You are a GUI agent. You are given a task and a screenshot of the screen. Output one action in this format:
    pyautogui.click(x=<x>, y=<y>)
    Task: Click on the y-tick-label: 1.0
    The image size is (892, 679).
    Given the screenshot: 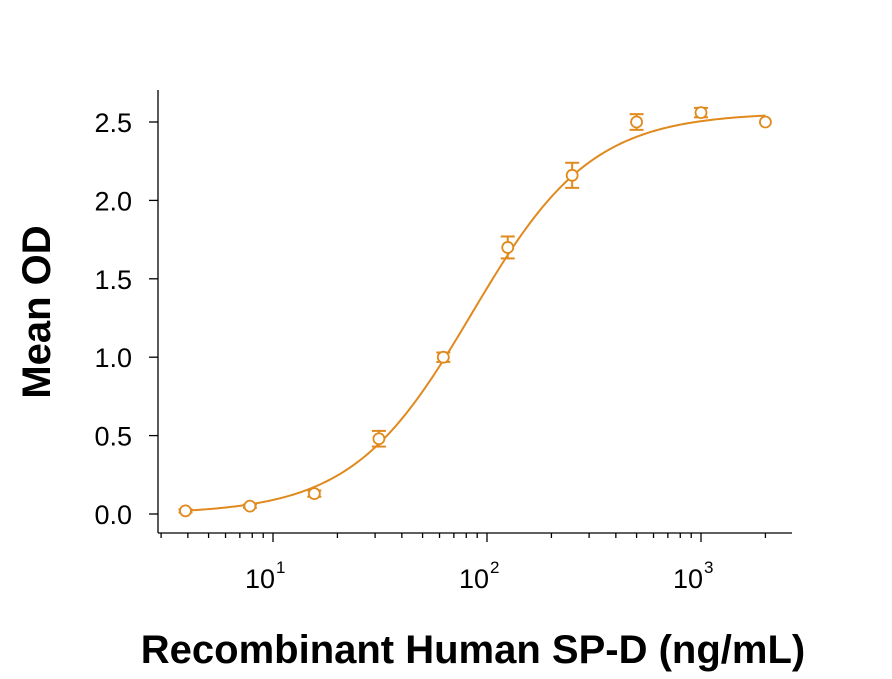 What is the action you would take?
    pyautogui.click(x=113, y=358)
    